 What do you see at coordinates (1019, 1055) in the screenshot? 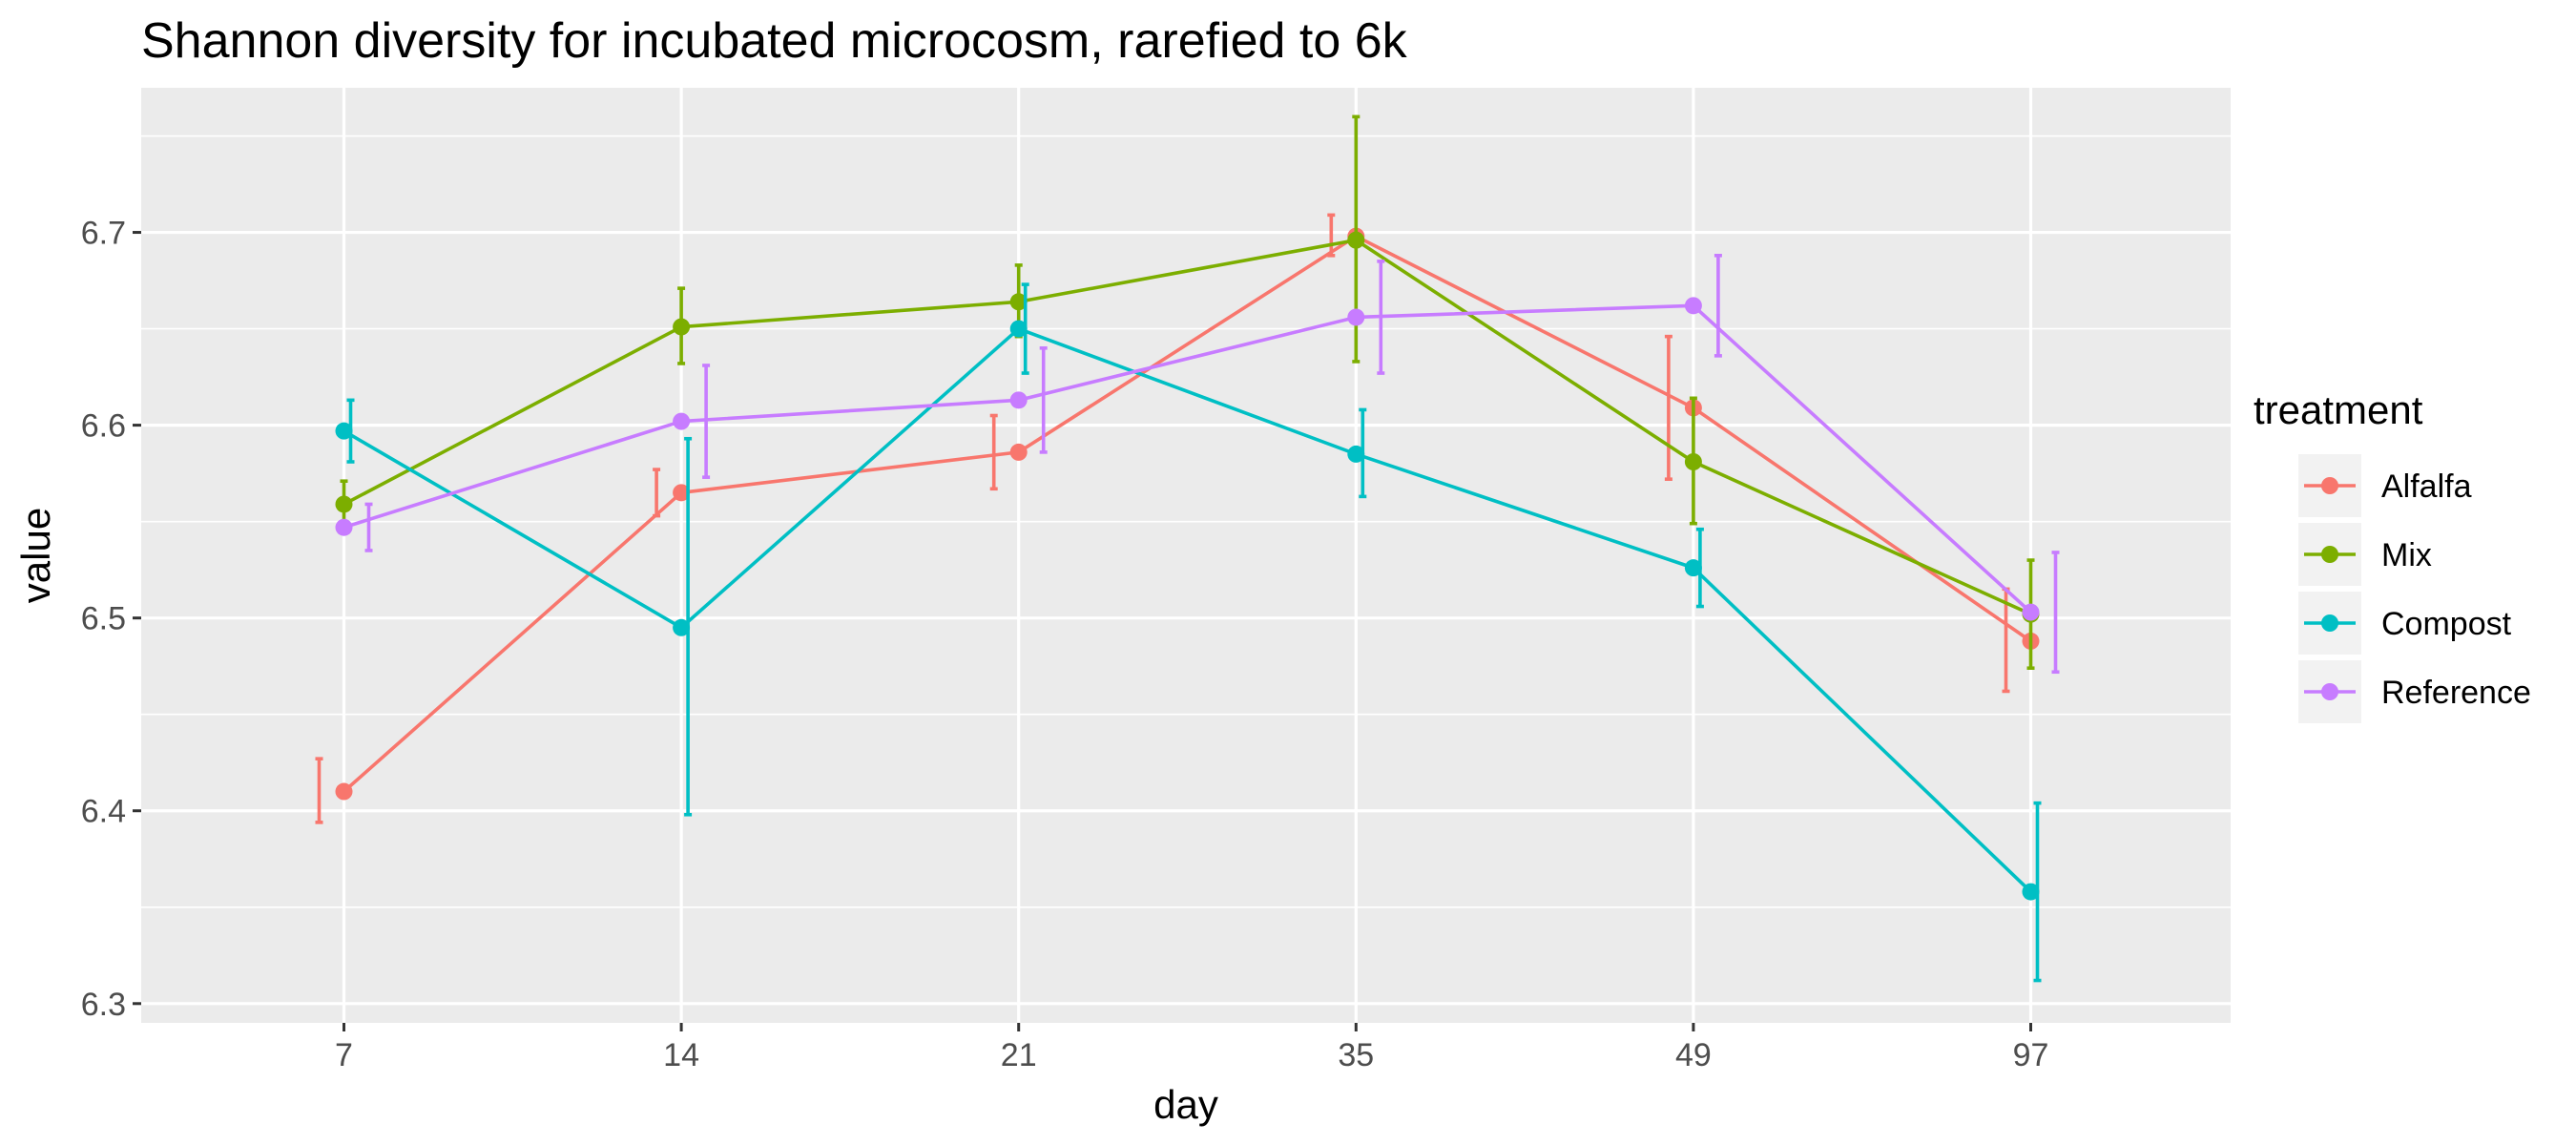
I see `x-tick-label: 21` at bounding box center [1019, 1055].